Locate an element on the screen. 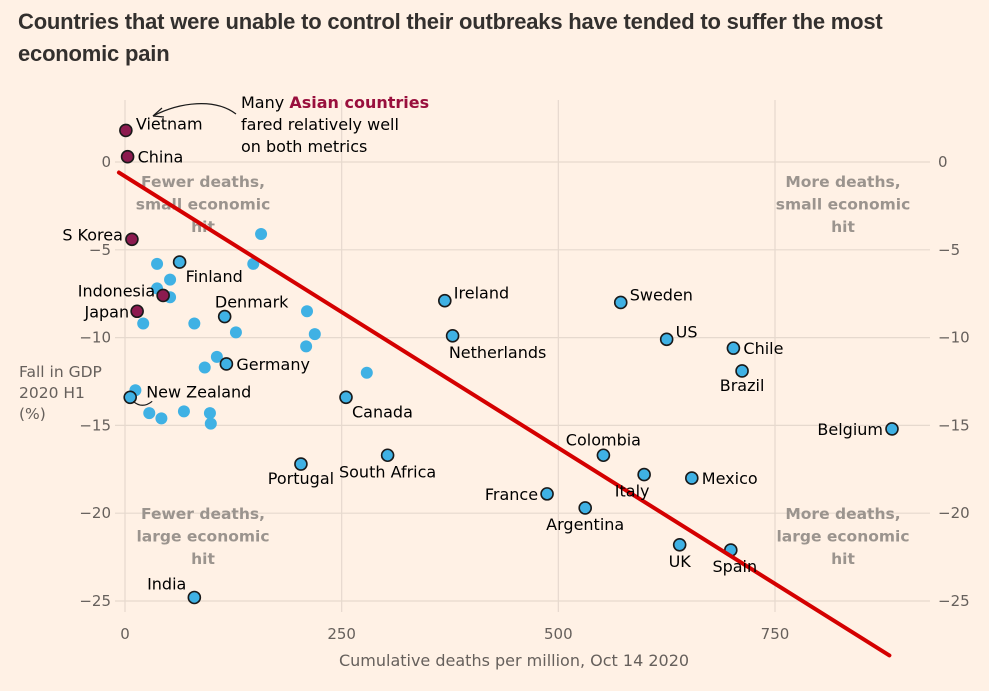 The width and height of the screenshot is (989, 691). point-label: Colombia is located at coordinates (603, 439).